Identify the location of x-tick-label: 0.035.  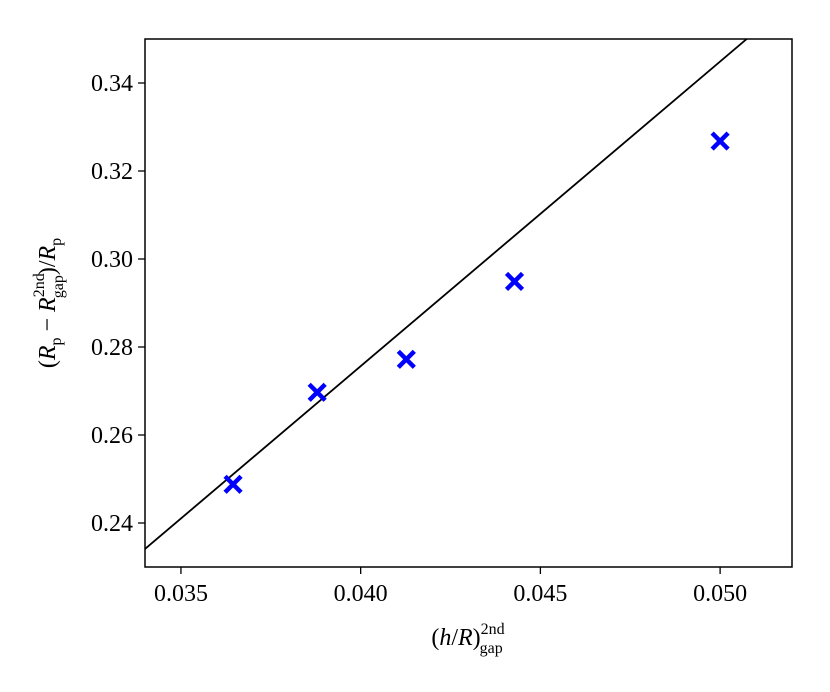
(181, 594).